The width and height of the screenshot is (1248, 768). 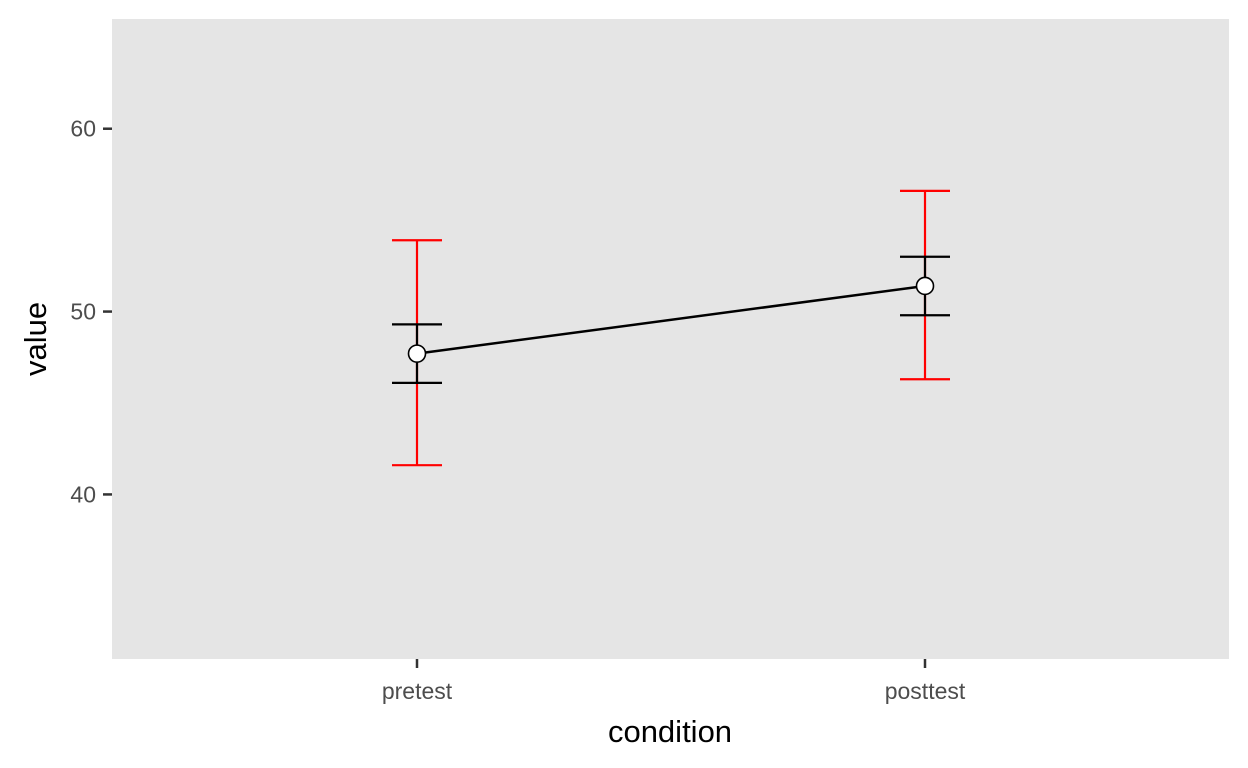 I want to click on data-points, so click(x=671, y=319).